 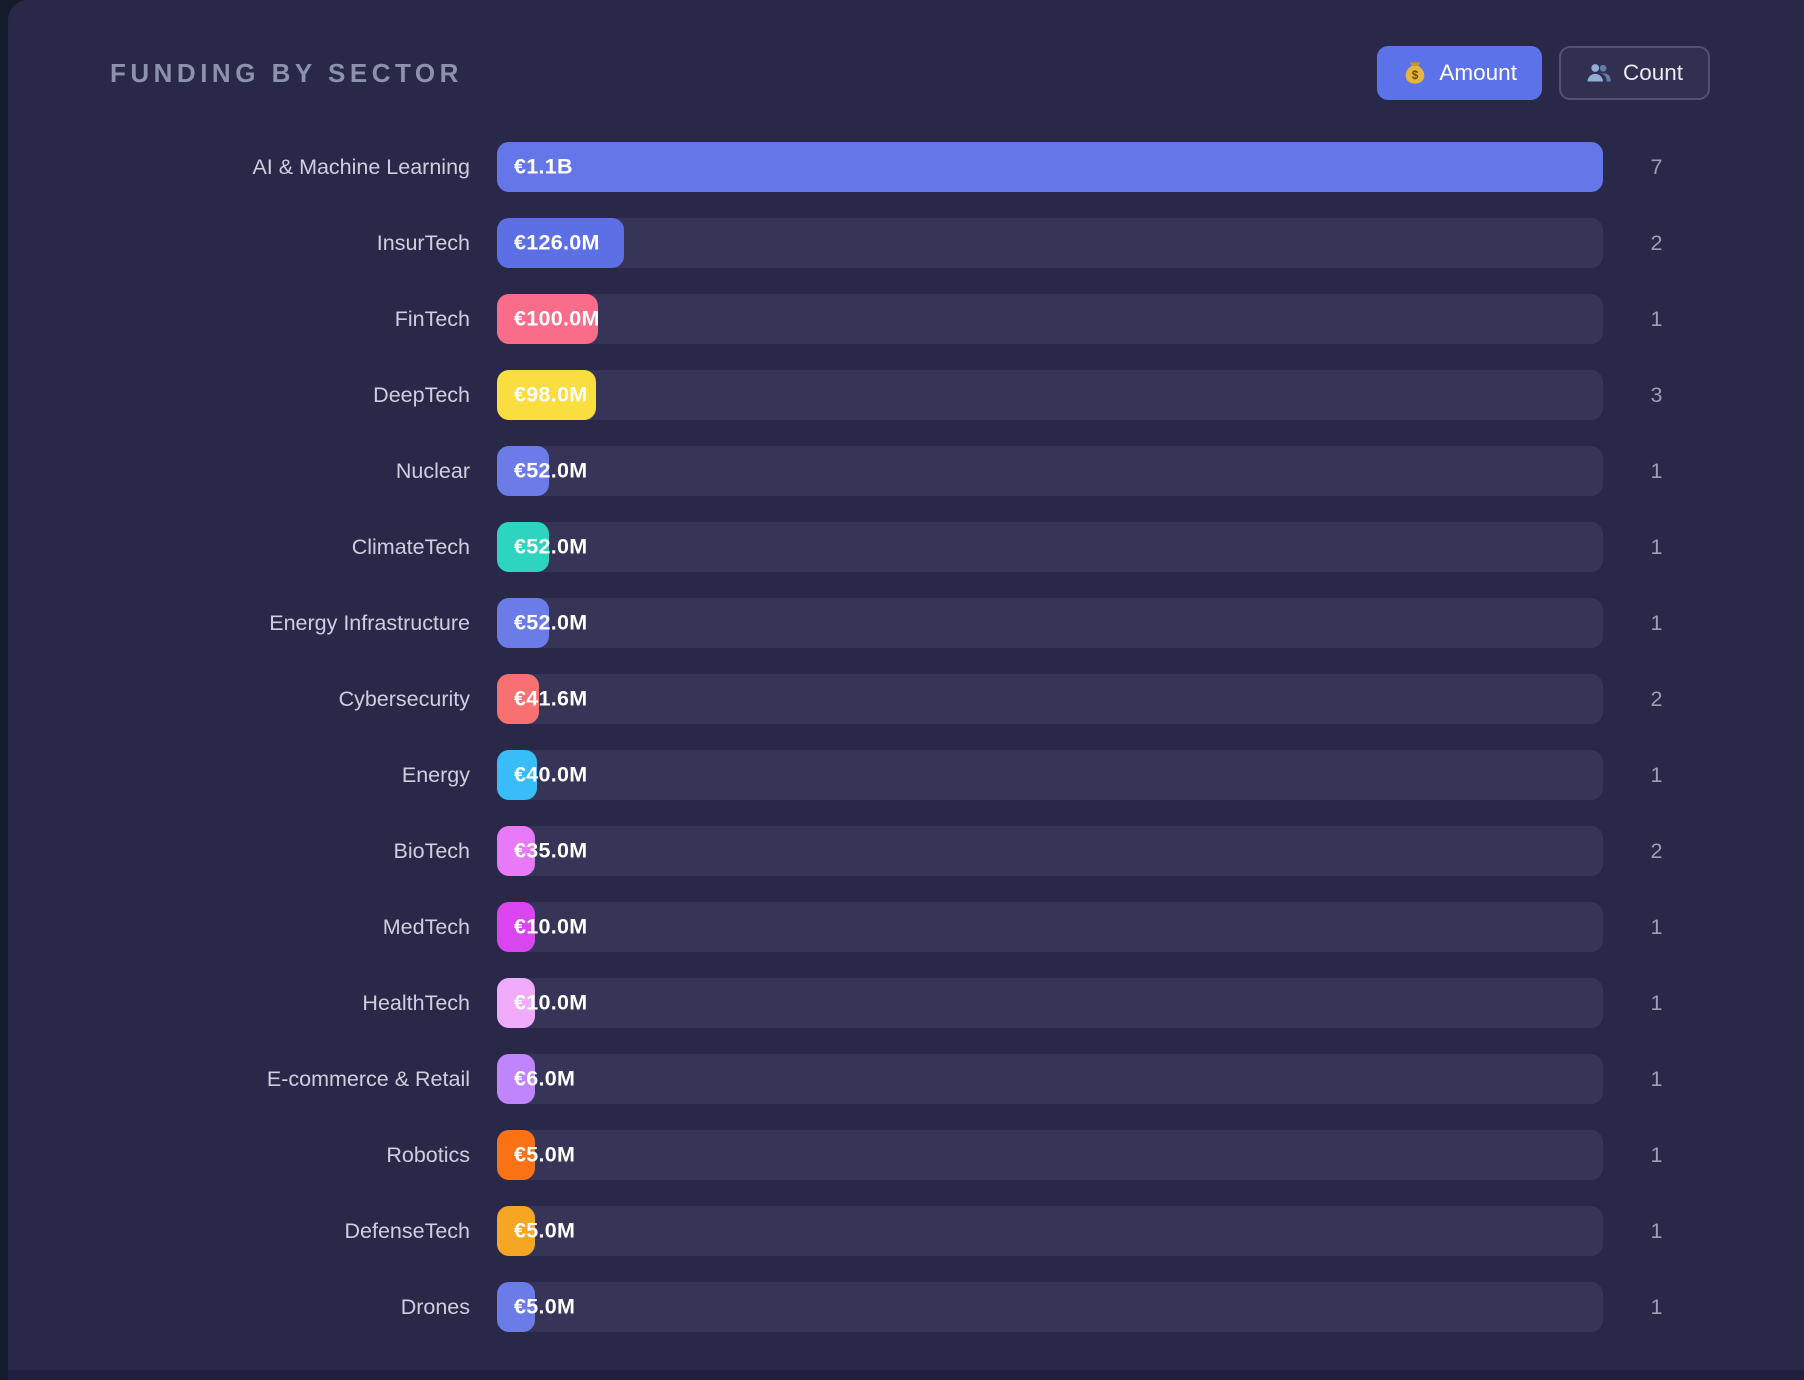 What do you see at coordinates (428, 1154) in the screenshot?
I see `sector-label: Robotics` at bounding box center [428, 1154].